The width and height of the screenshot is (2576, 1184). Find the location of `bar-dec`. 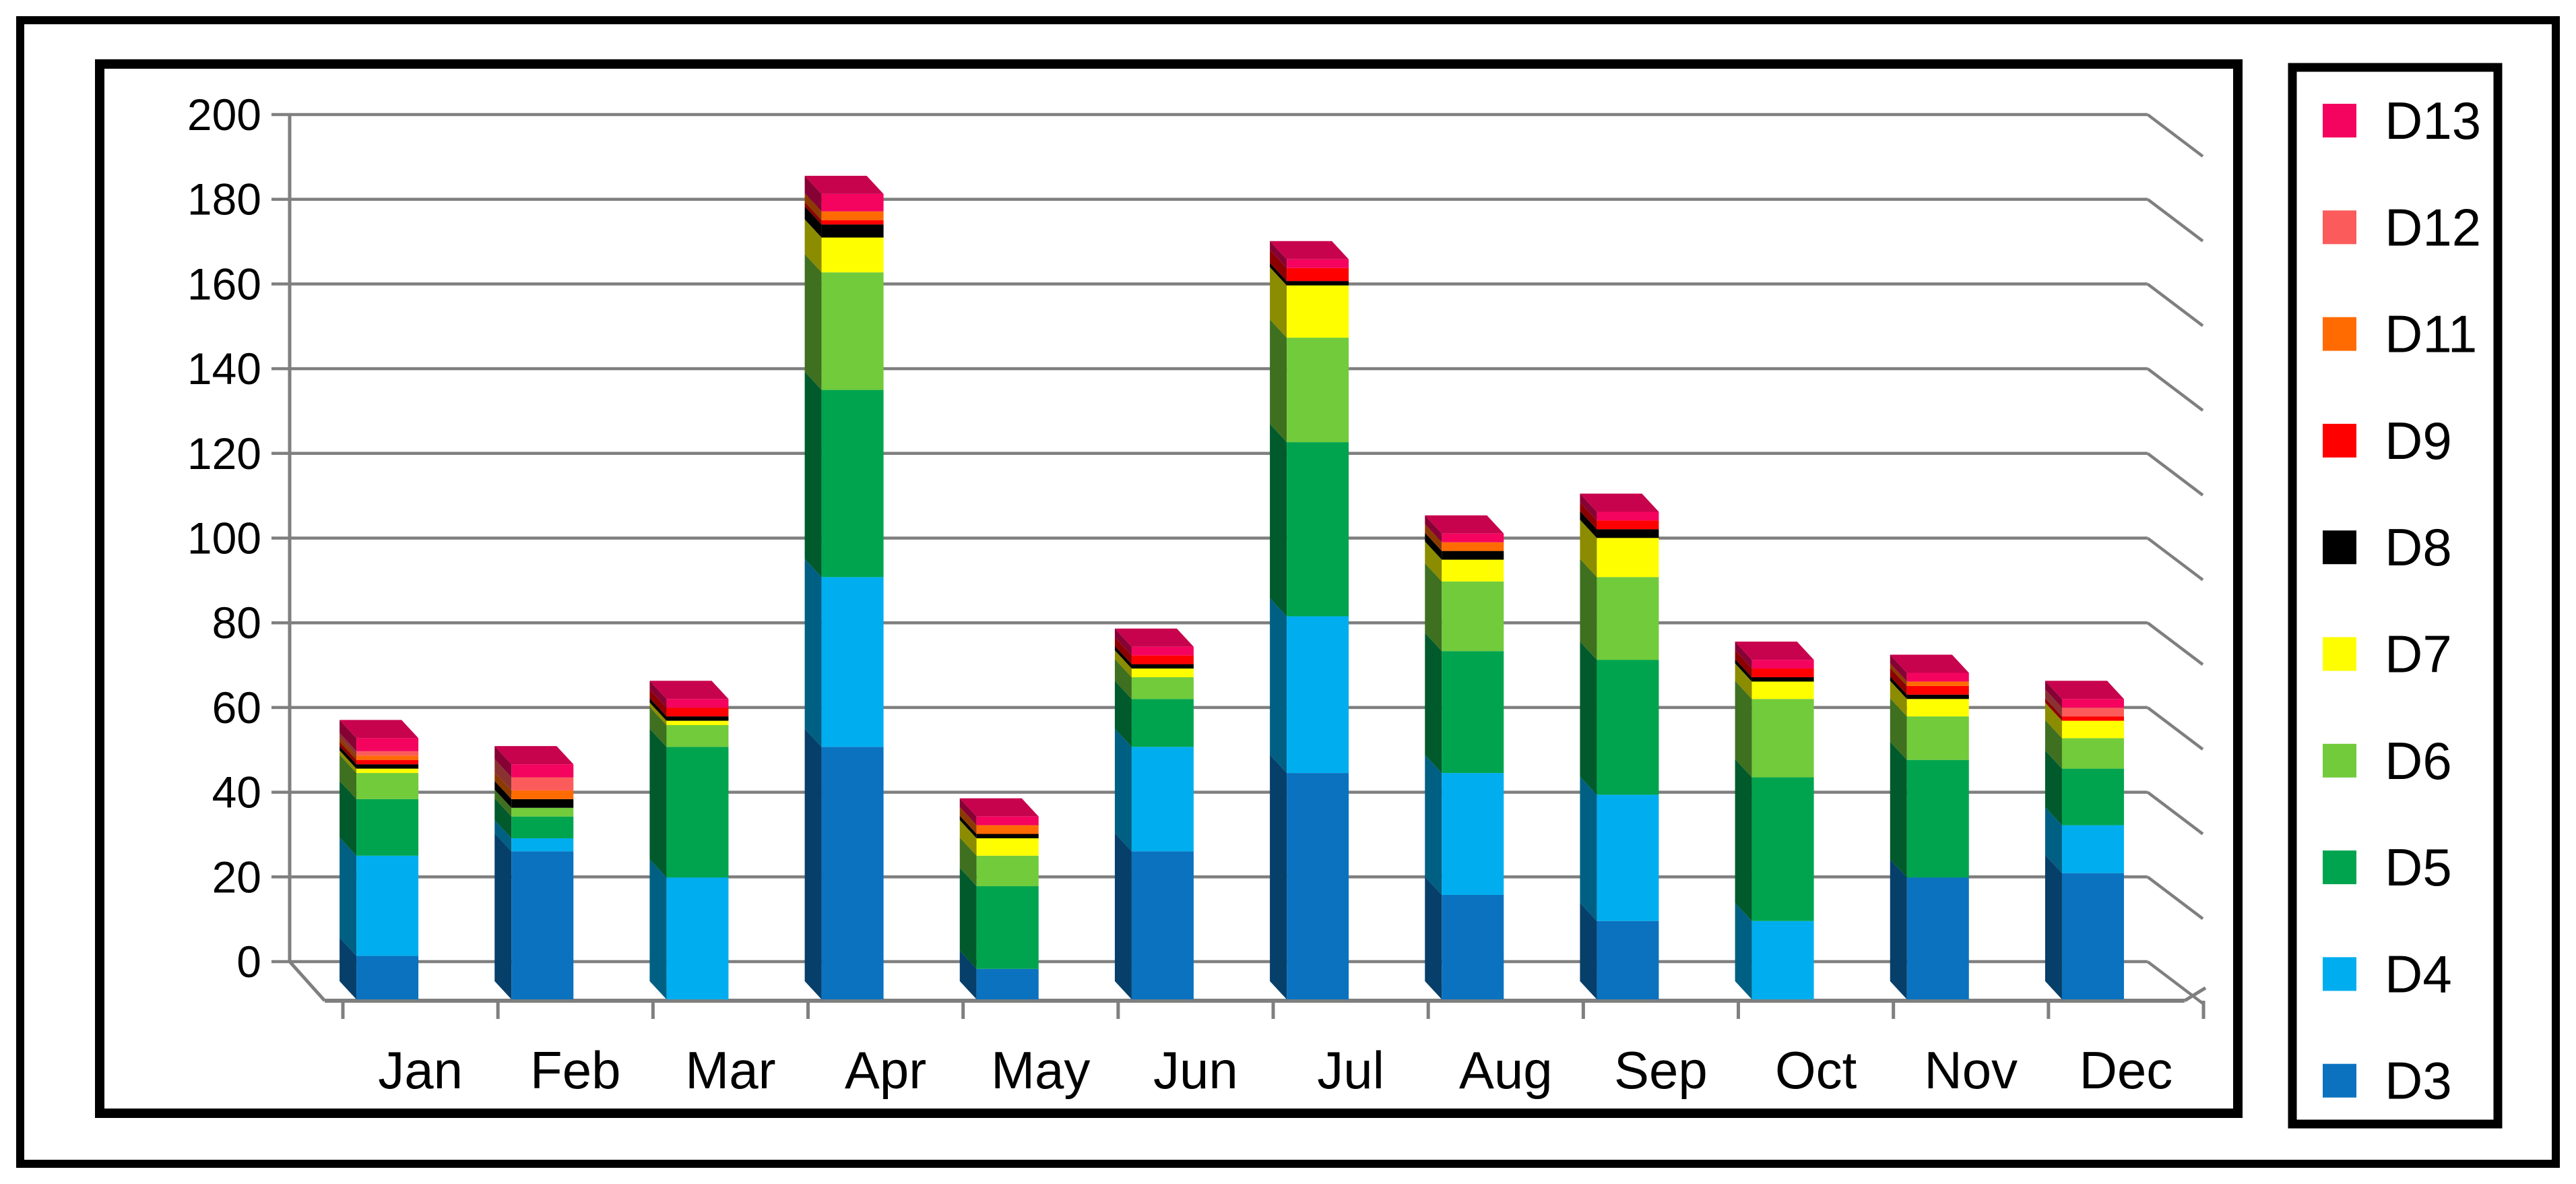

bar-dec is located at coordinates (2084, 840).